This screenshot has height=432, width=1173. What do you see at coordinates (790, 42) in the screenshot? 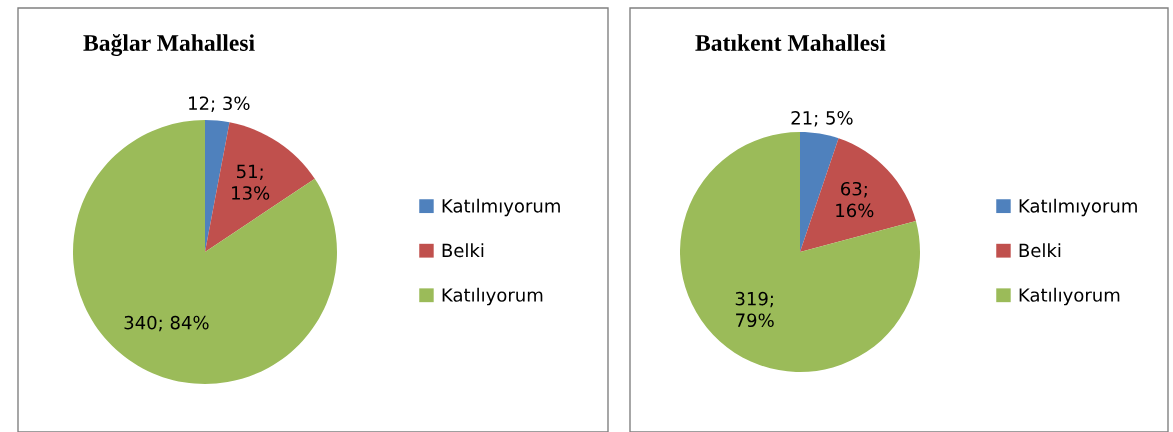
I see `chart-title: Batıkent Mahallesi` at bounding box center [790, 42].